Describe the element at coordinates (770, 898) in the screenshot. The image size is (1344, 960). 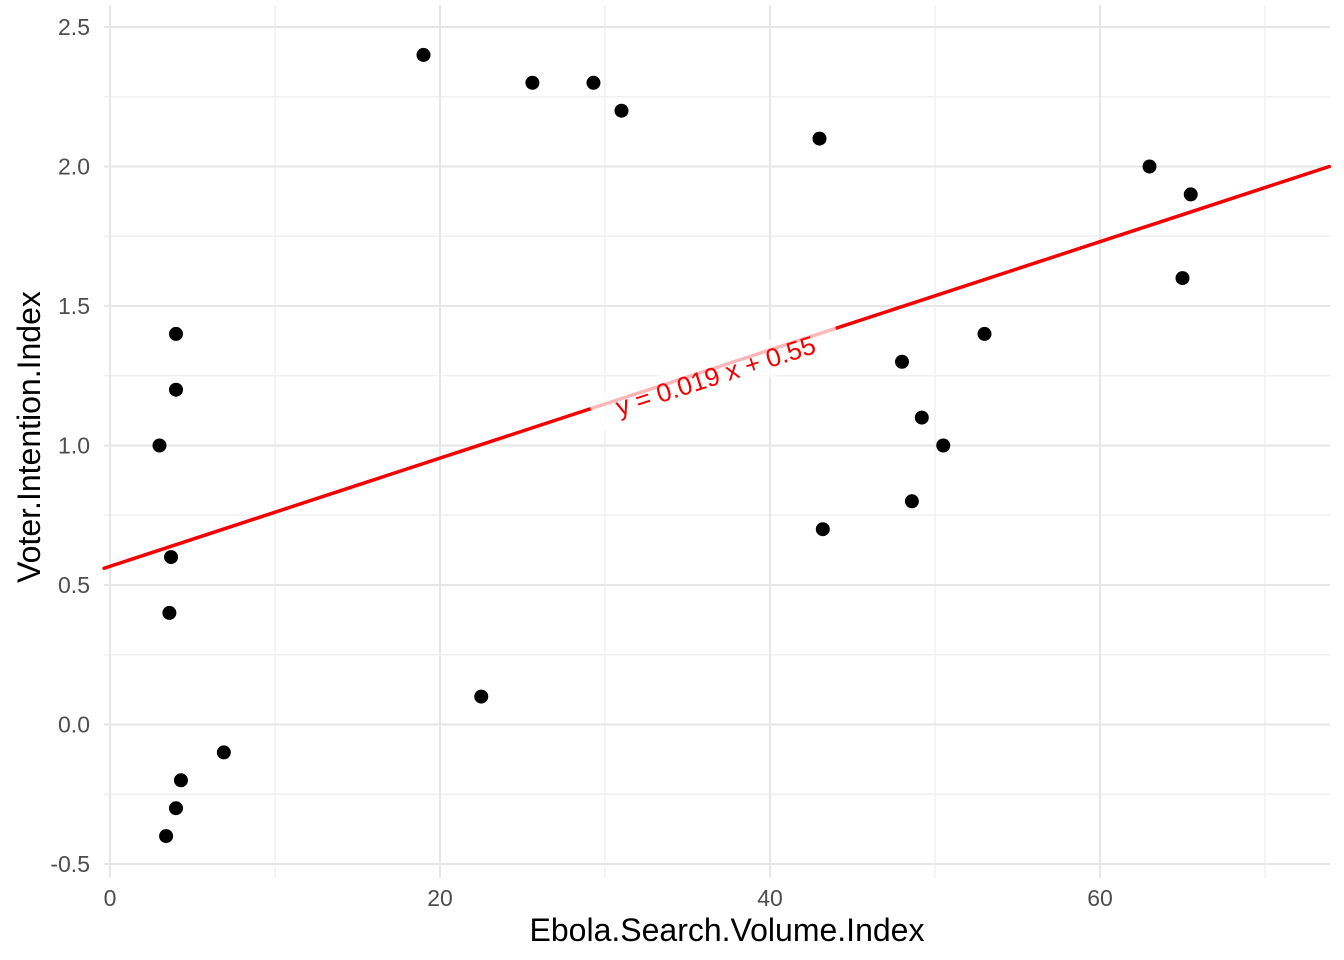
I see `x-tick-label: 40` at that location.